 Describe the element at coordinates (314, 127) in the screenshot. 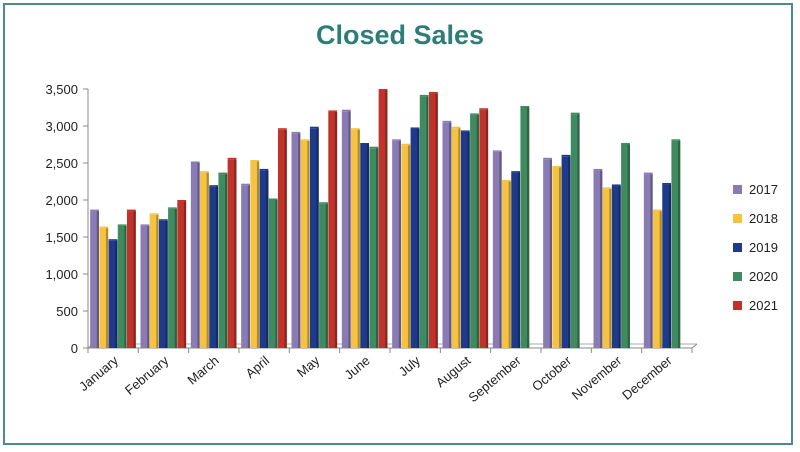

I see `bar-top-2019-may` at that location.